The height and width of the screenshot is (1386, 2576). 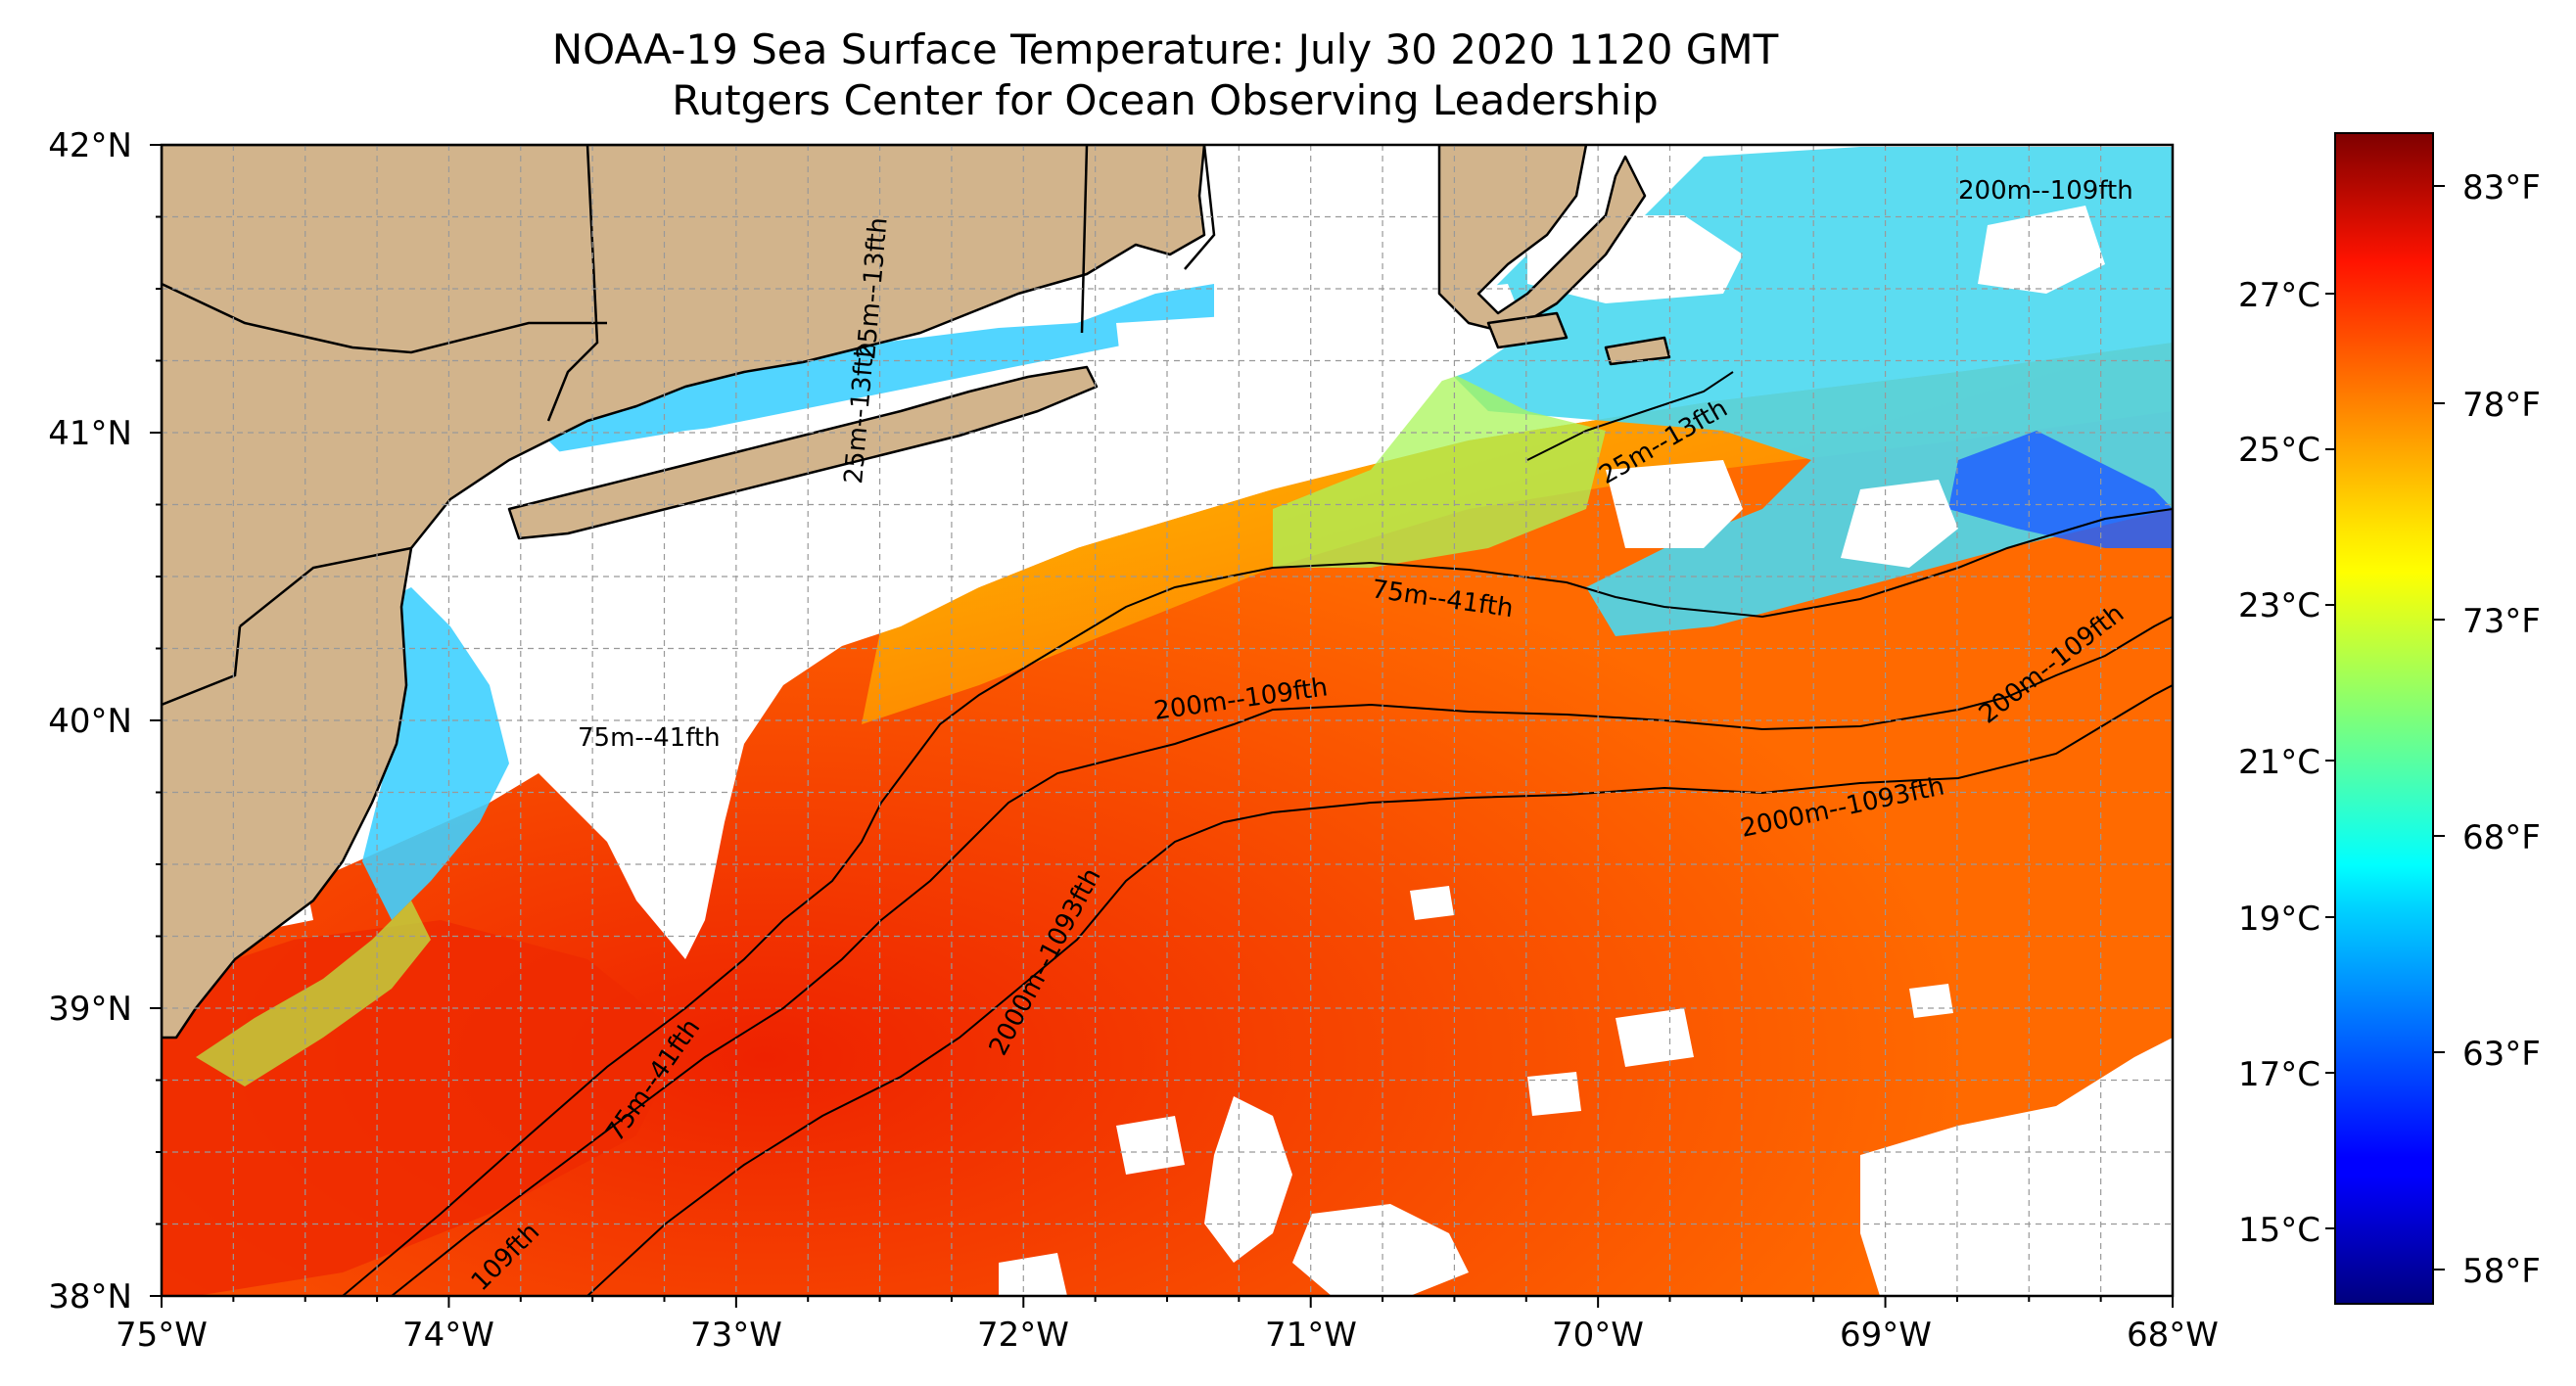 I want to click on colorbar-celsius-labels: 27°C 25°C 23°C 21°C 19°C 17°C 15°C, so click(x=2279, y=763).